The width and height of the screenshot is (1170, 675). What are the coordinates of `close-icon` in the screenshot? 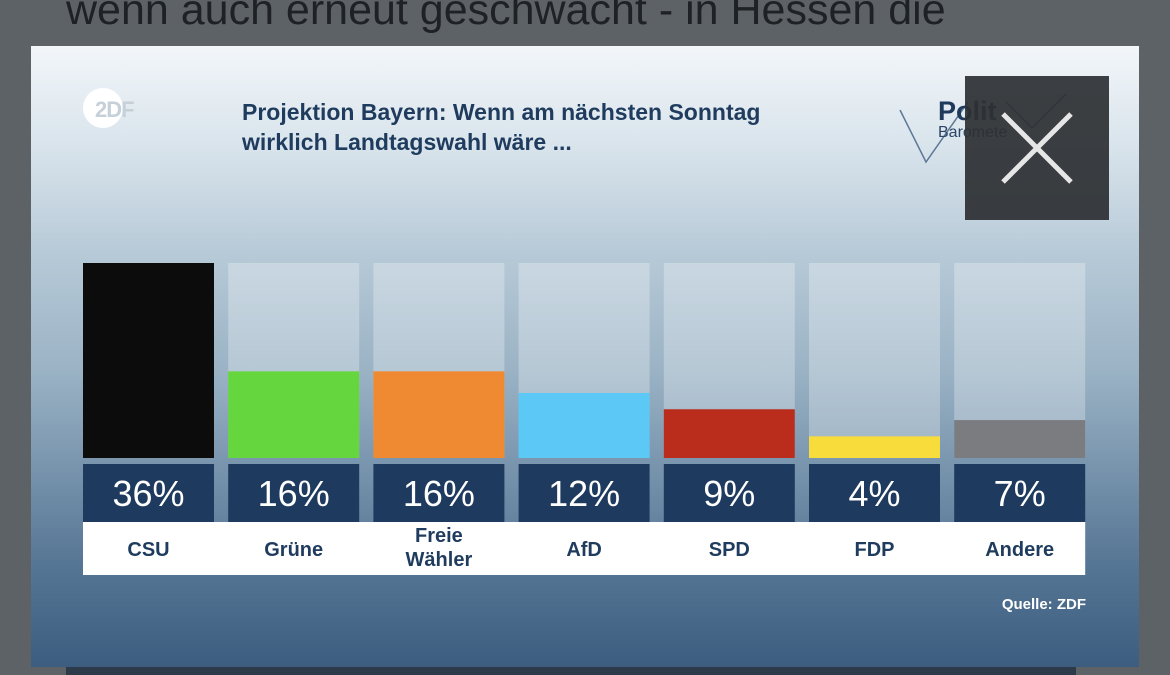 It's located at (1037, 148).